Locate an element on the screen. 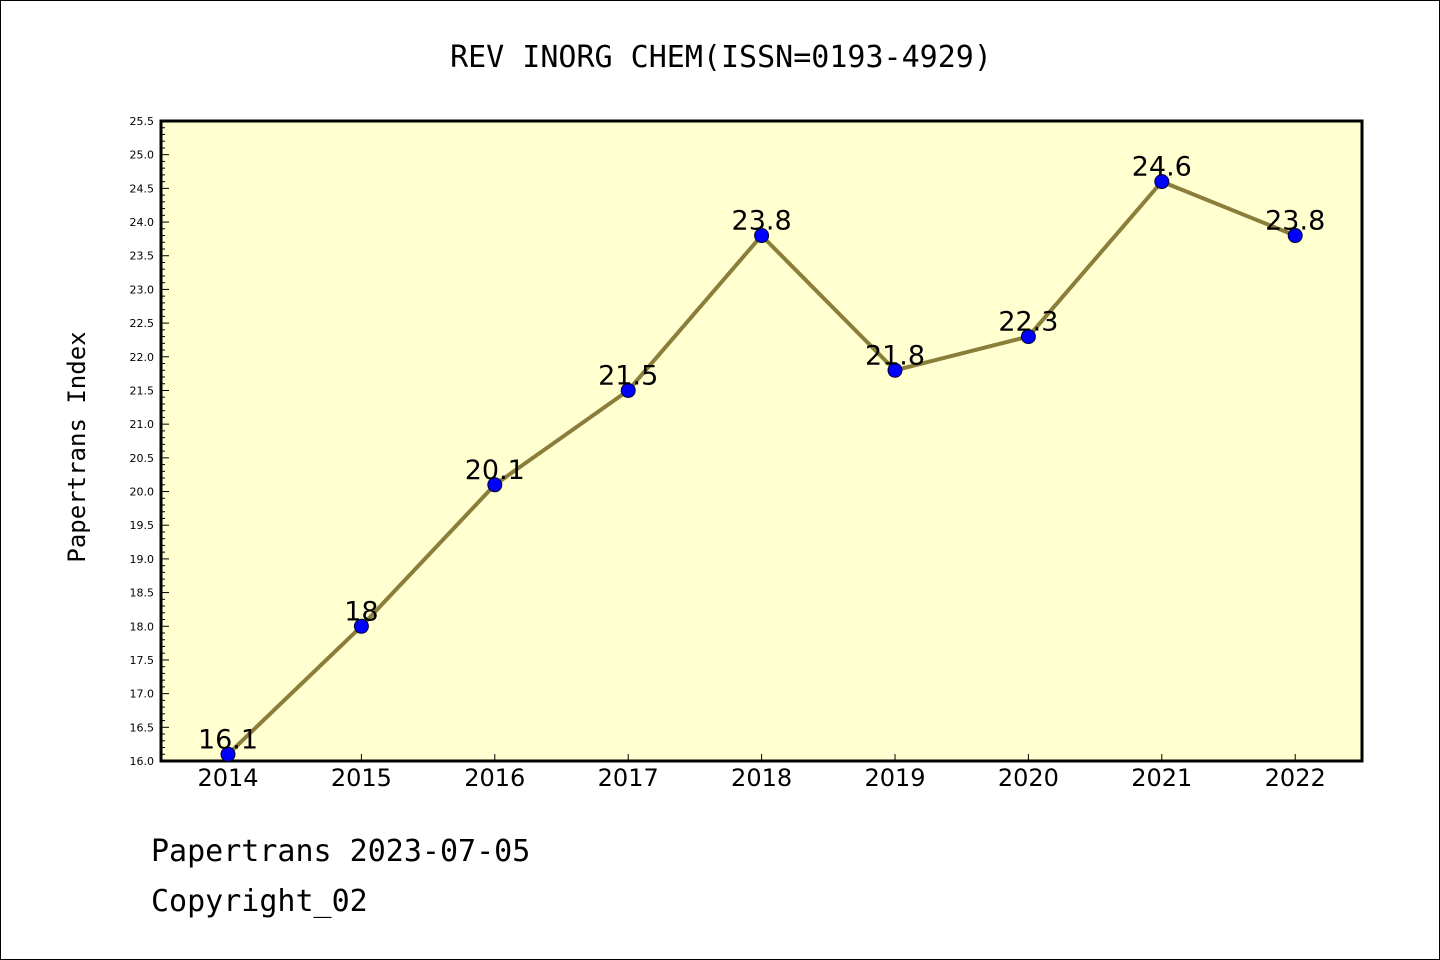 This screenshot has height=960, width=1440. data-label: 21.5 is located at coordinates (628, 375).